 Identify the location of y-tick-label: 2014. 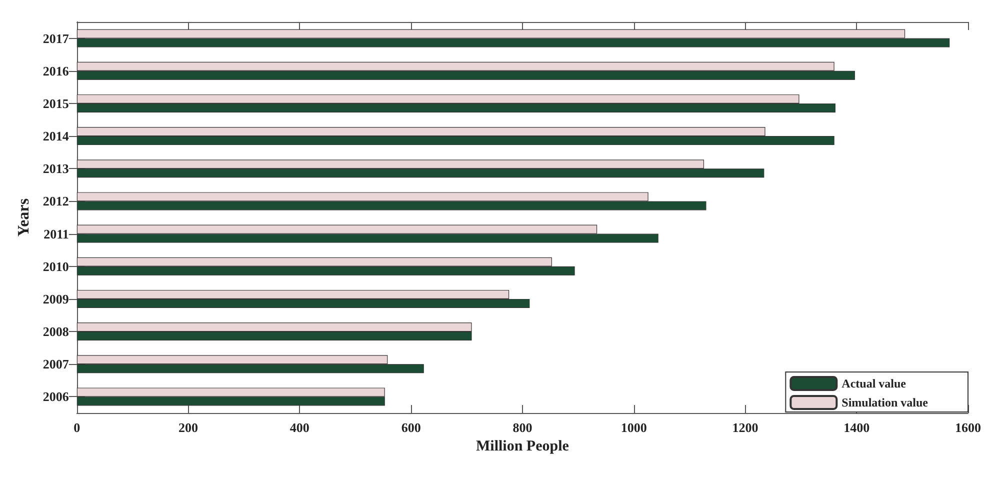
(56, 136).